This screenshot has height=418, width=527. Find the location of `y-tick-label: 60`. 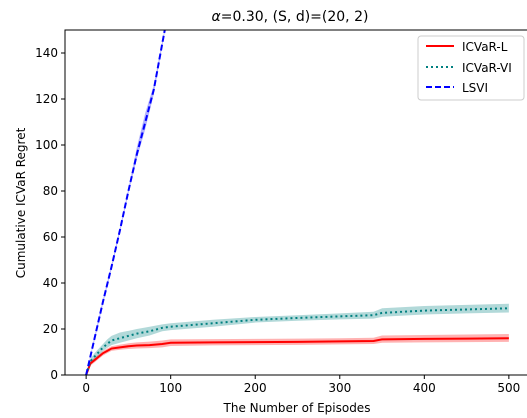

y-tick-label: 60 is located at coordinates (50, 237).